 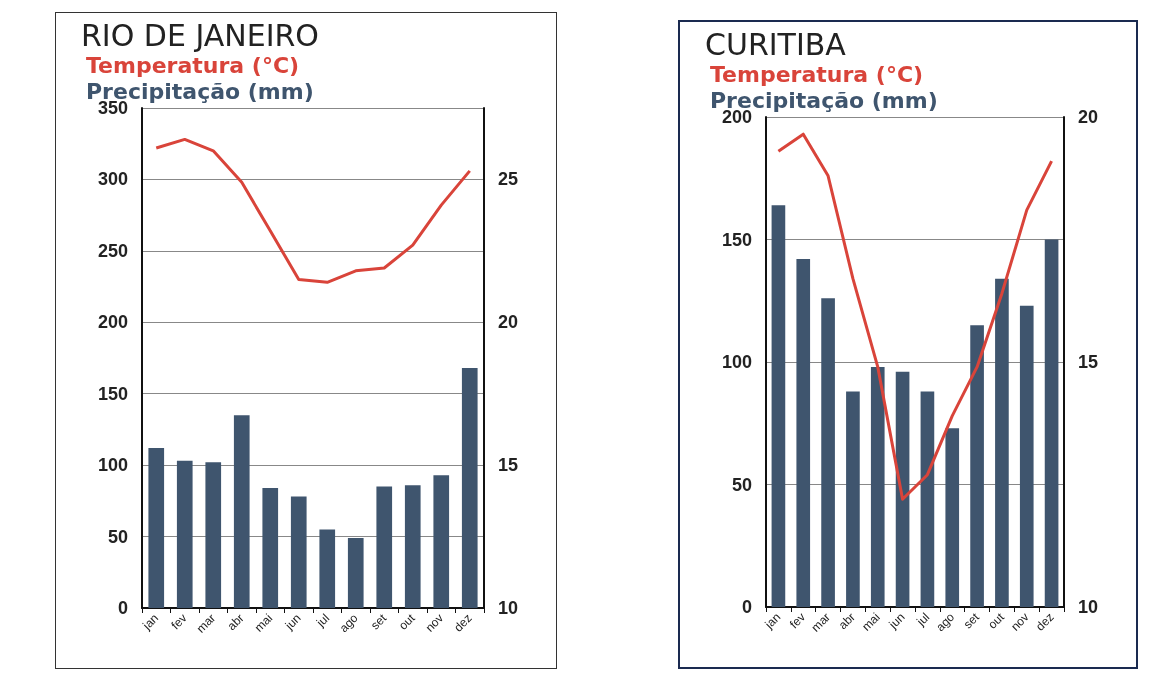 I want to click on chart-title: CURITIBA, so click(x=776, y=44).